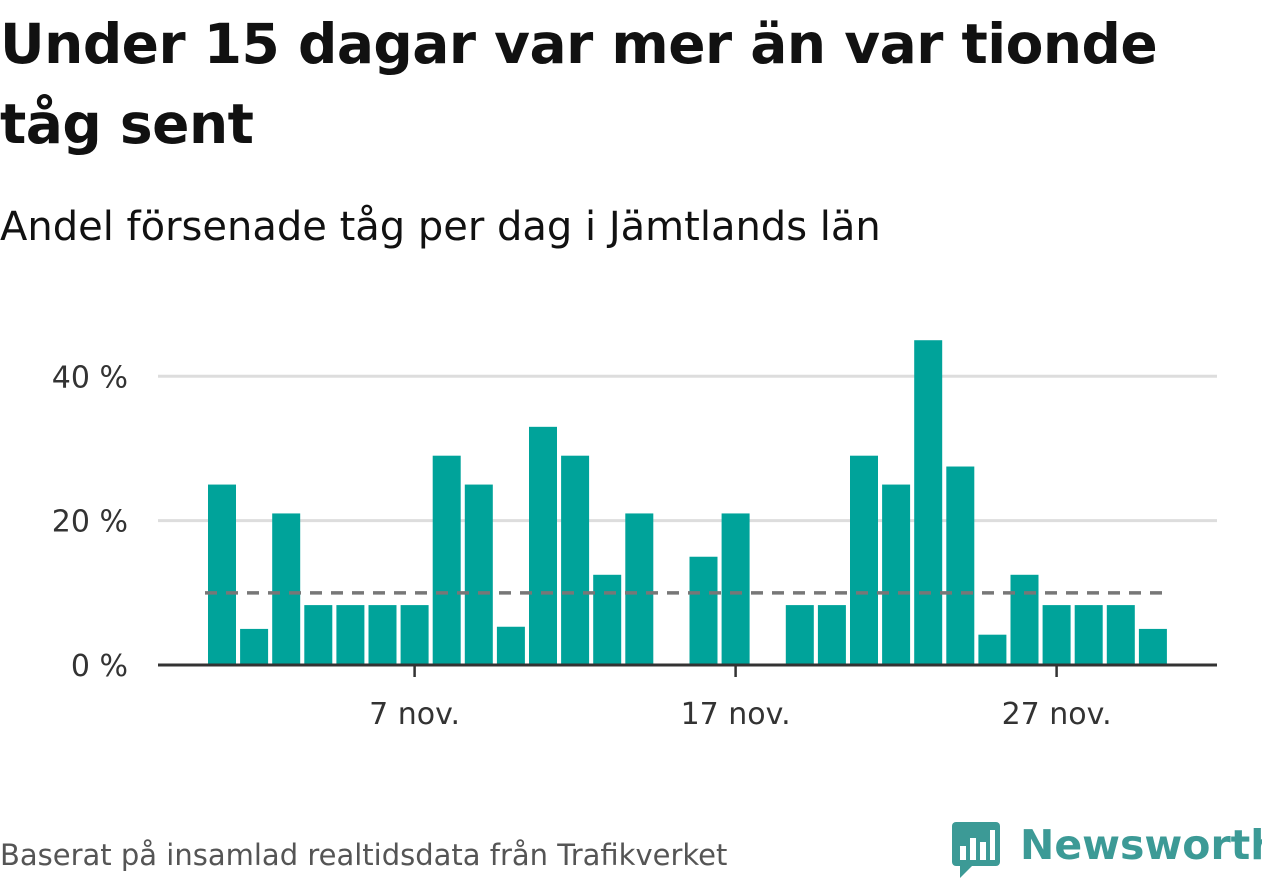 Image resolution: width=1262 pixels, height=880 pixels. Describe the element at coordinates (976, 850) in the screenshot. I see `newsworthy-chat-bars-icon` at that location.